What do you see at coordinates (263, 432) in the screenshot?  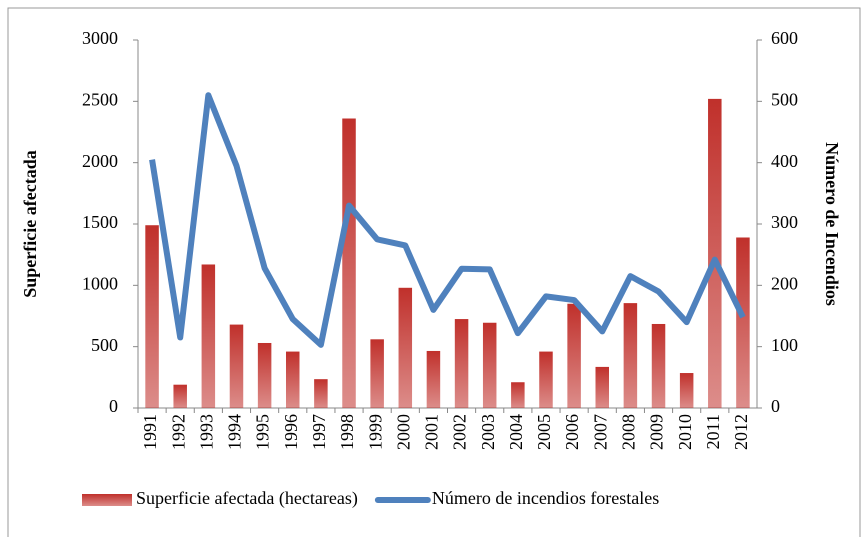 I see `x-tick-label: 1995` at bounding box center [263, 432].